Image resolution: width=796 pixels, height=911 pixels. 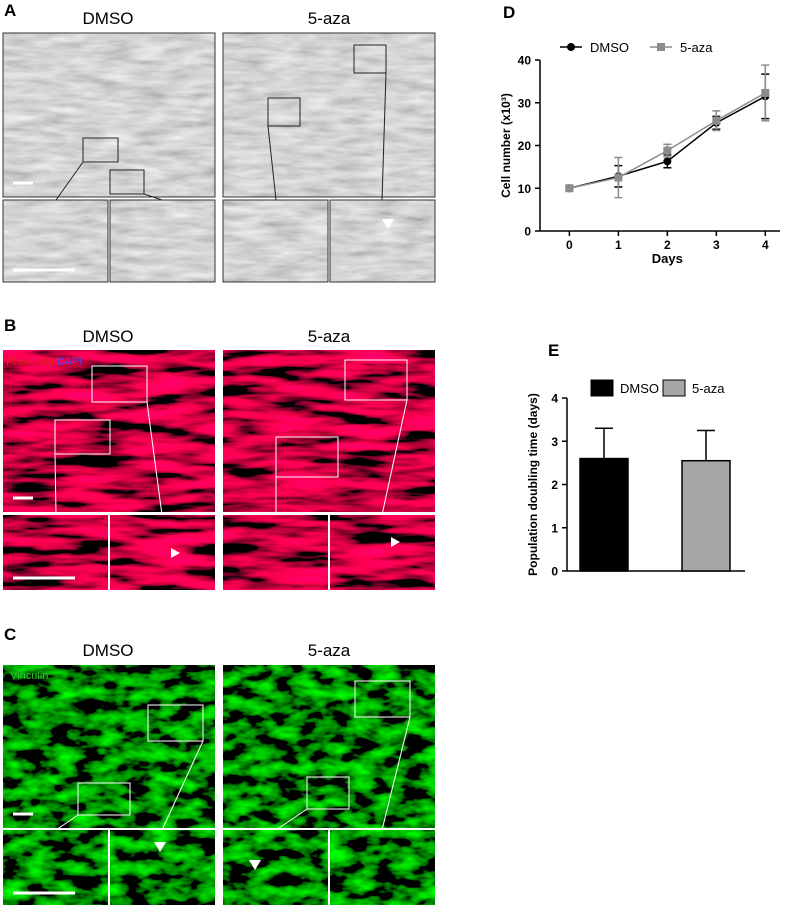 I want to click on y-tick-label: 20, so click(x=525, y=146).